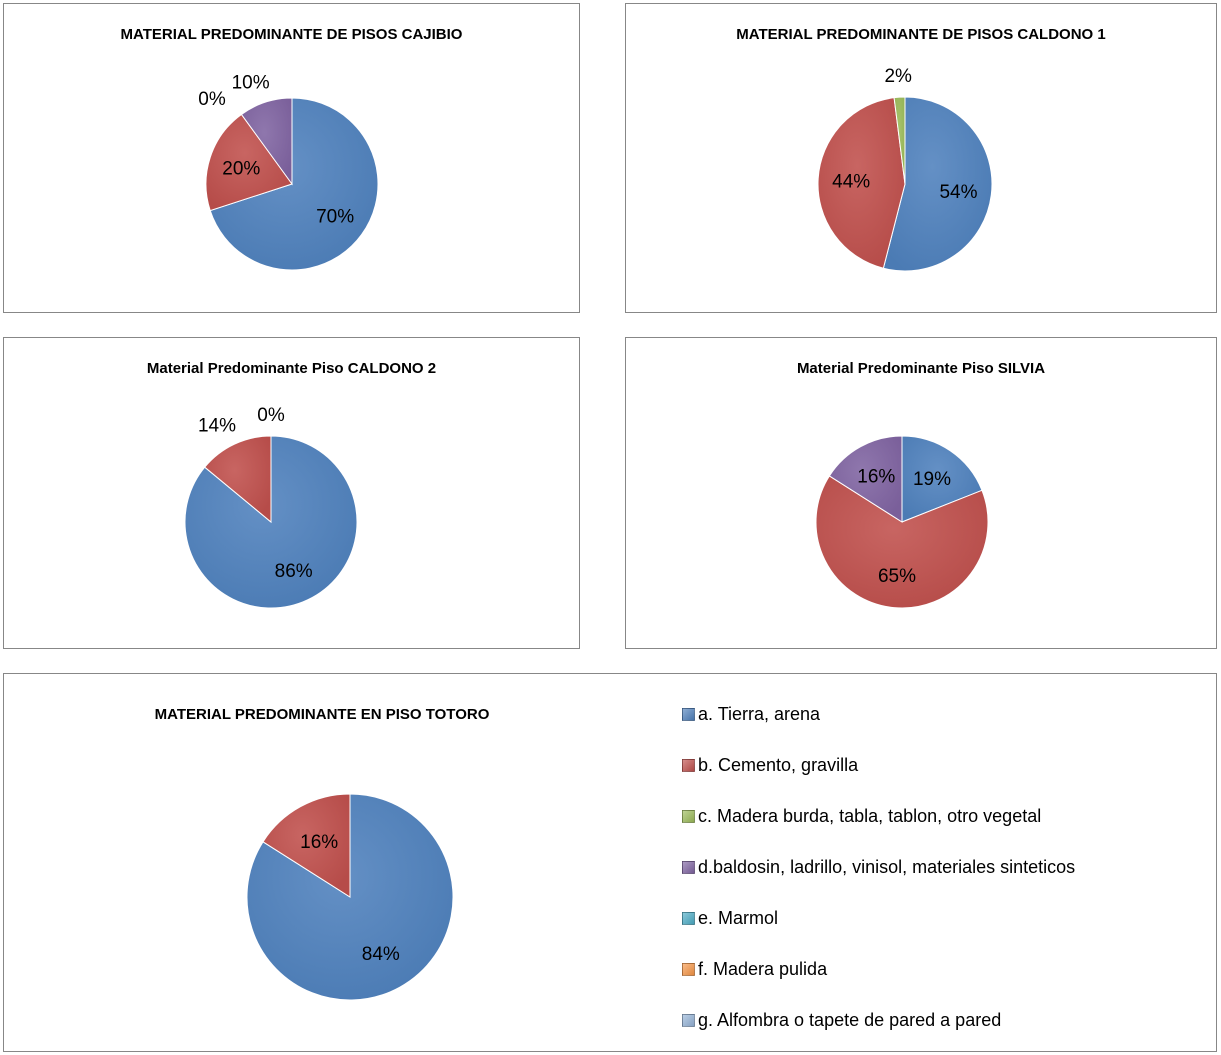  I want to click on pie-chart: 54% 44% 2%, so click(905, 169).